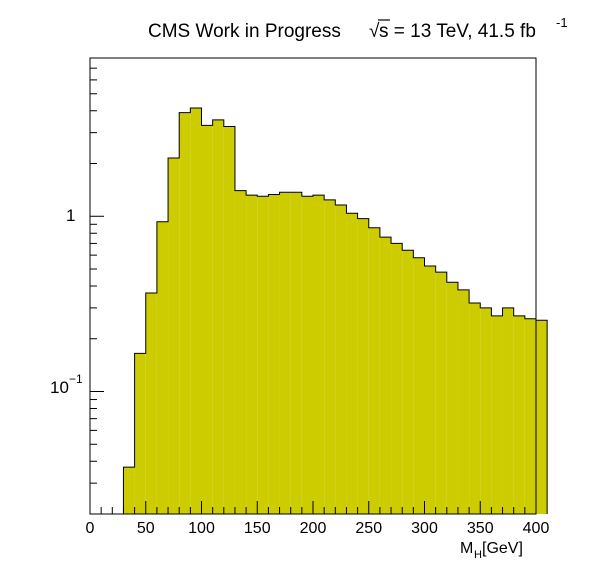 This screenshot has width=596, height=572. What do you see at coordinates (368, 528) in the screenshot?
I see `x-tick-label: 250` at bounding box center [368, 528].